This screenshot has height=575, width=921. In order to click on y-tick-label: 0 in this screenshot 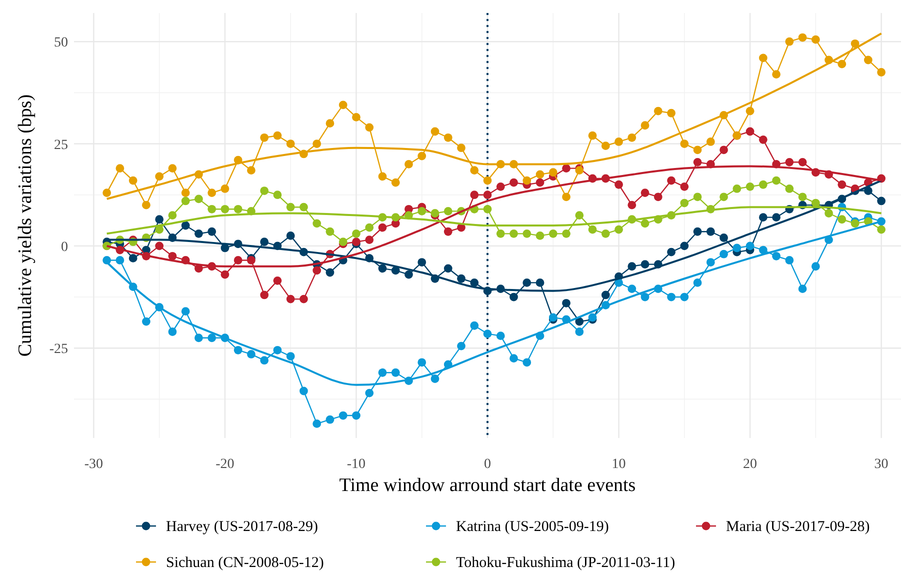, I will do `click(64, 247)`.